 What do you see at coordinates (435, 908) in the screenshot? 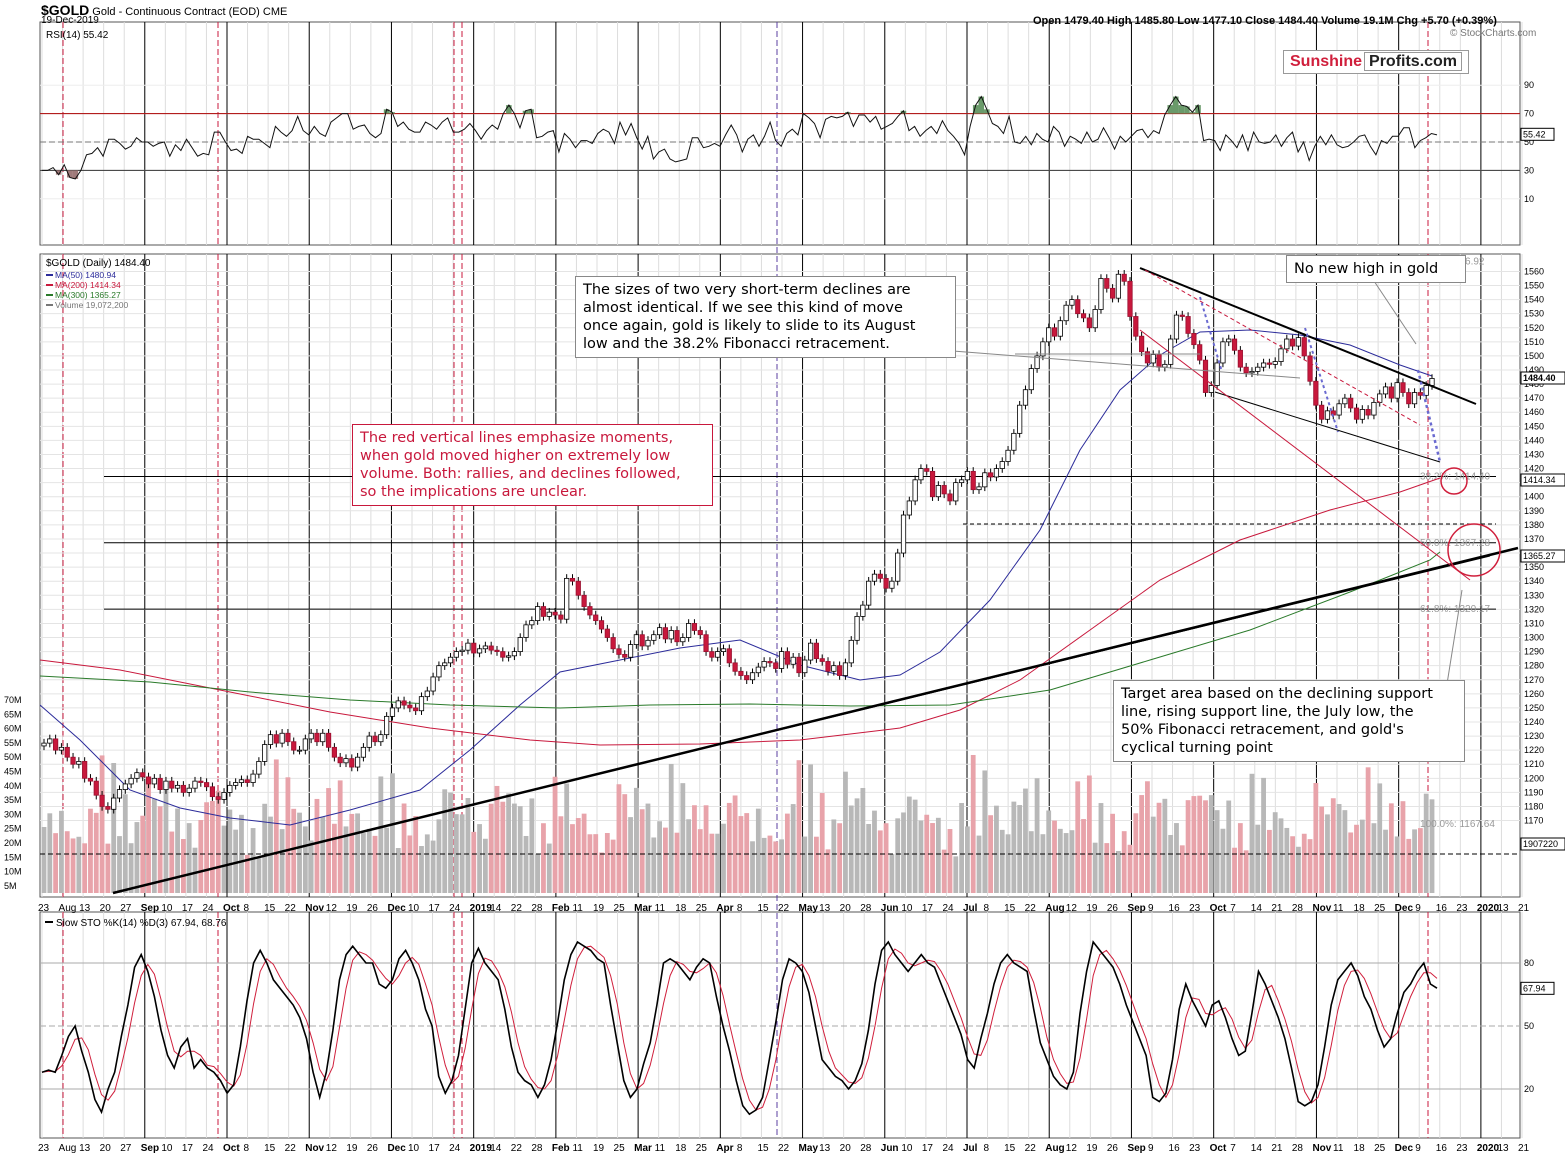
I see `price-x-label: 17` at bounding box center [435, 908].